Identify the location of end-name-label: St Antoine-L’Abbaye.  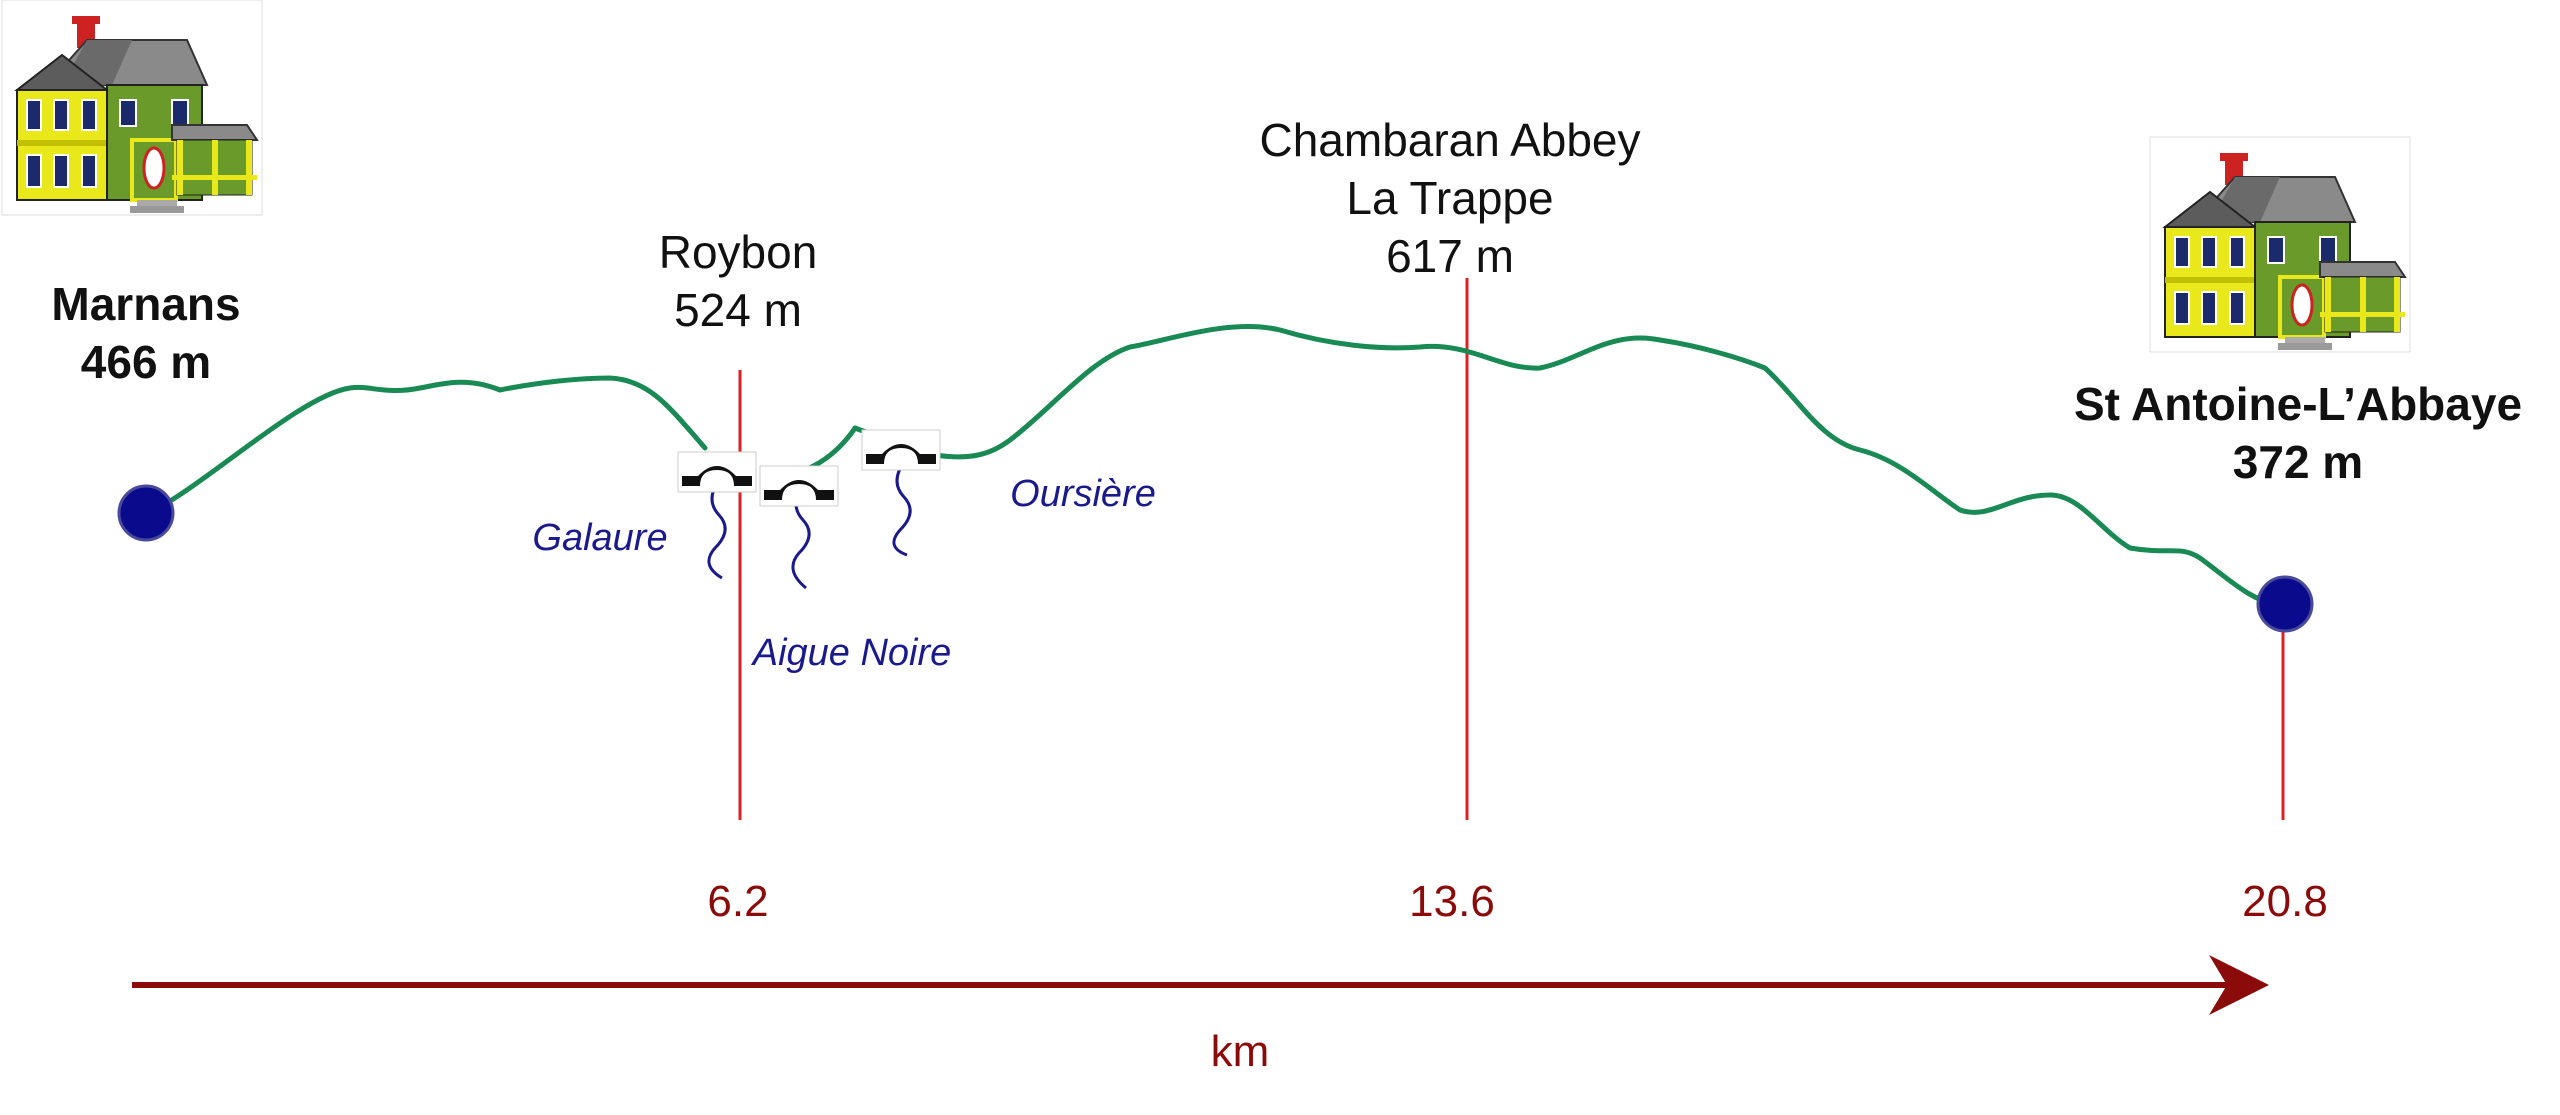
(2298, 404).